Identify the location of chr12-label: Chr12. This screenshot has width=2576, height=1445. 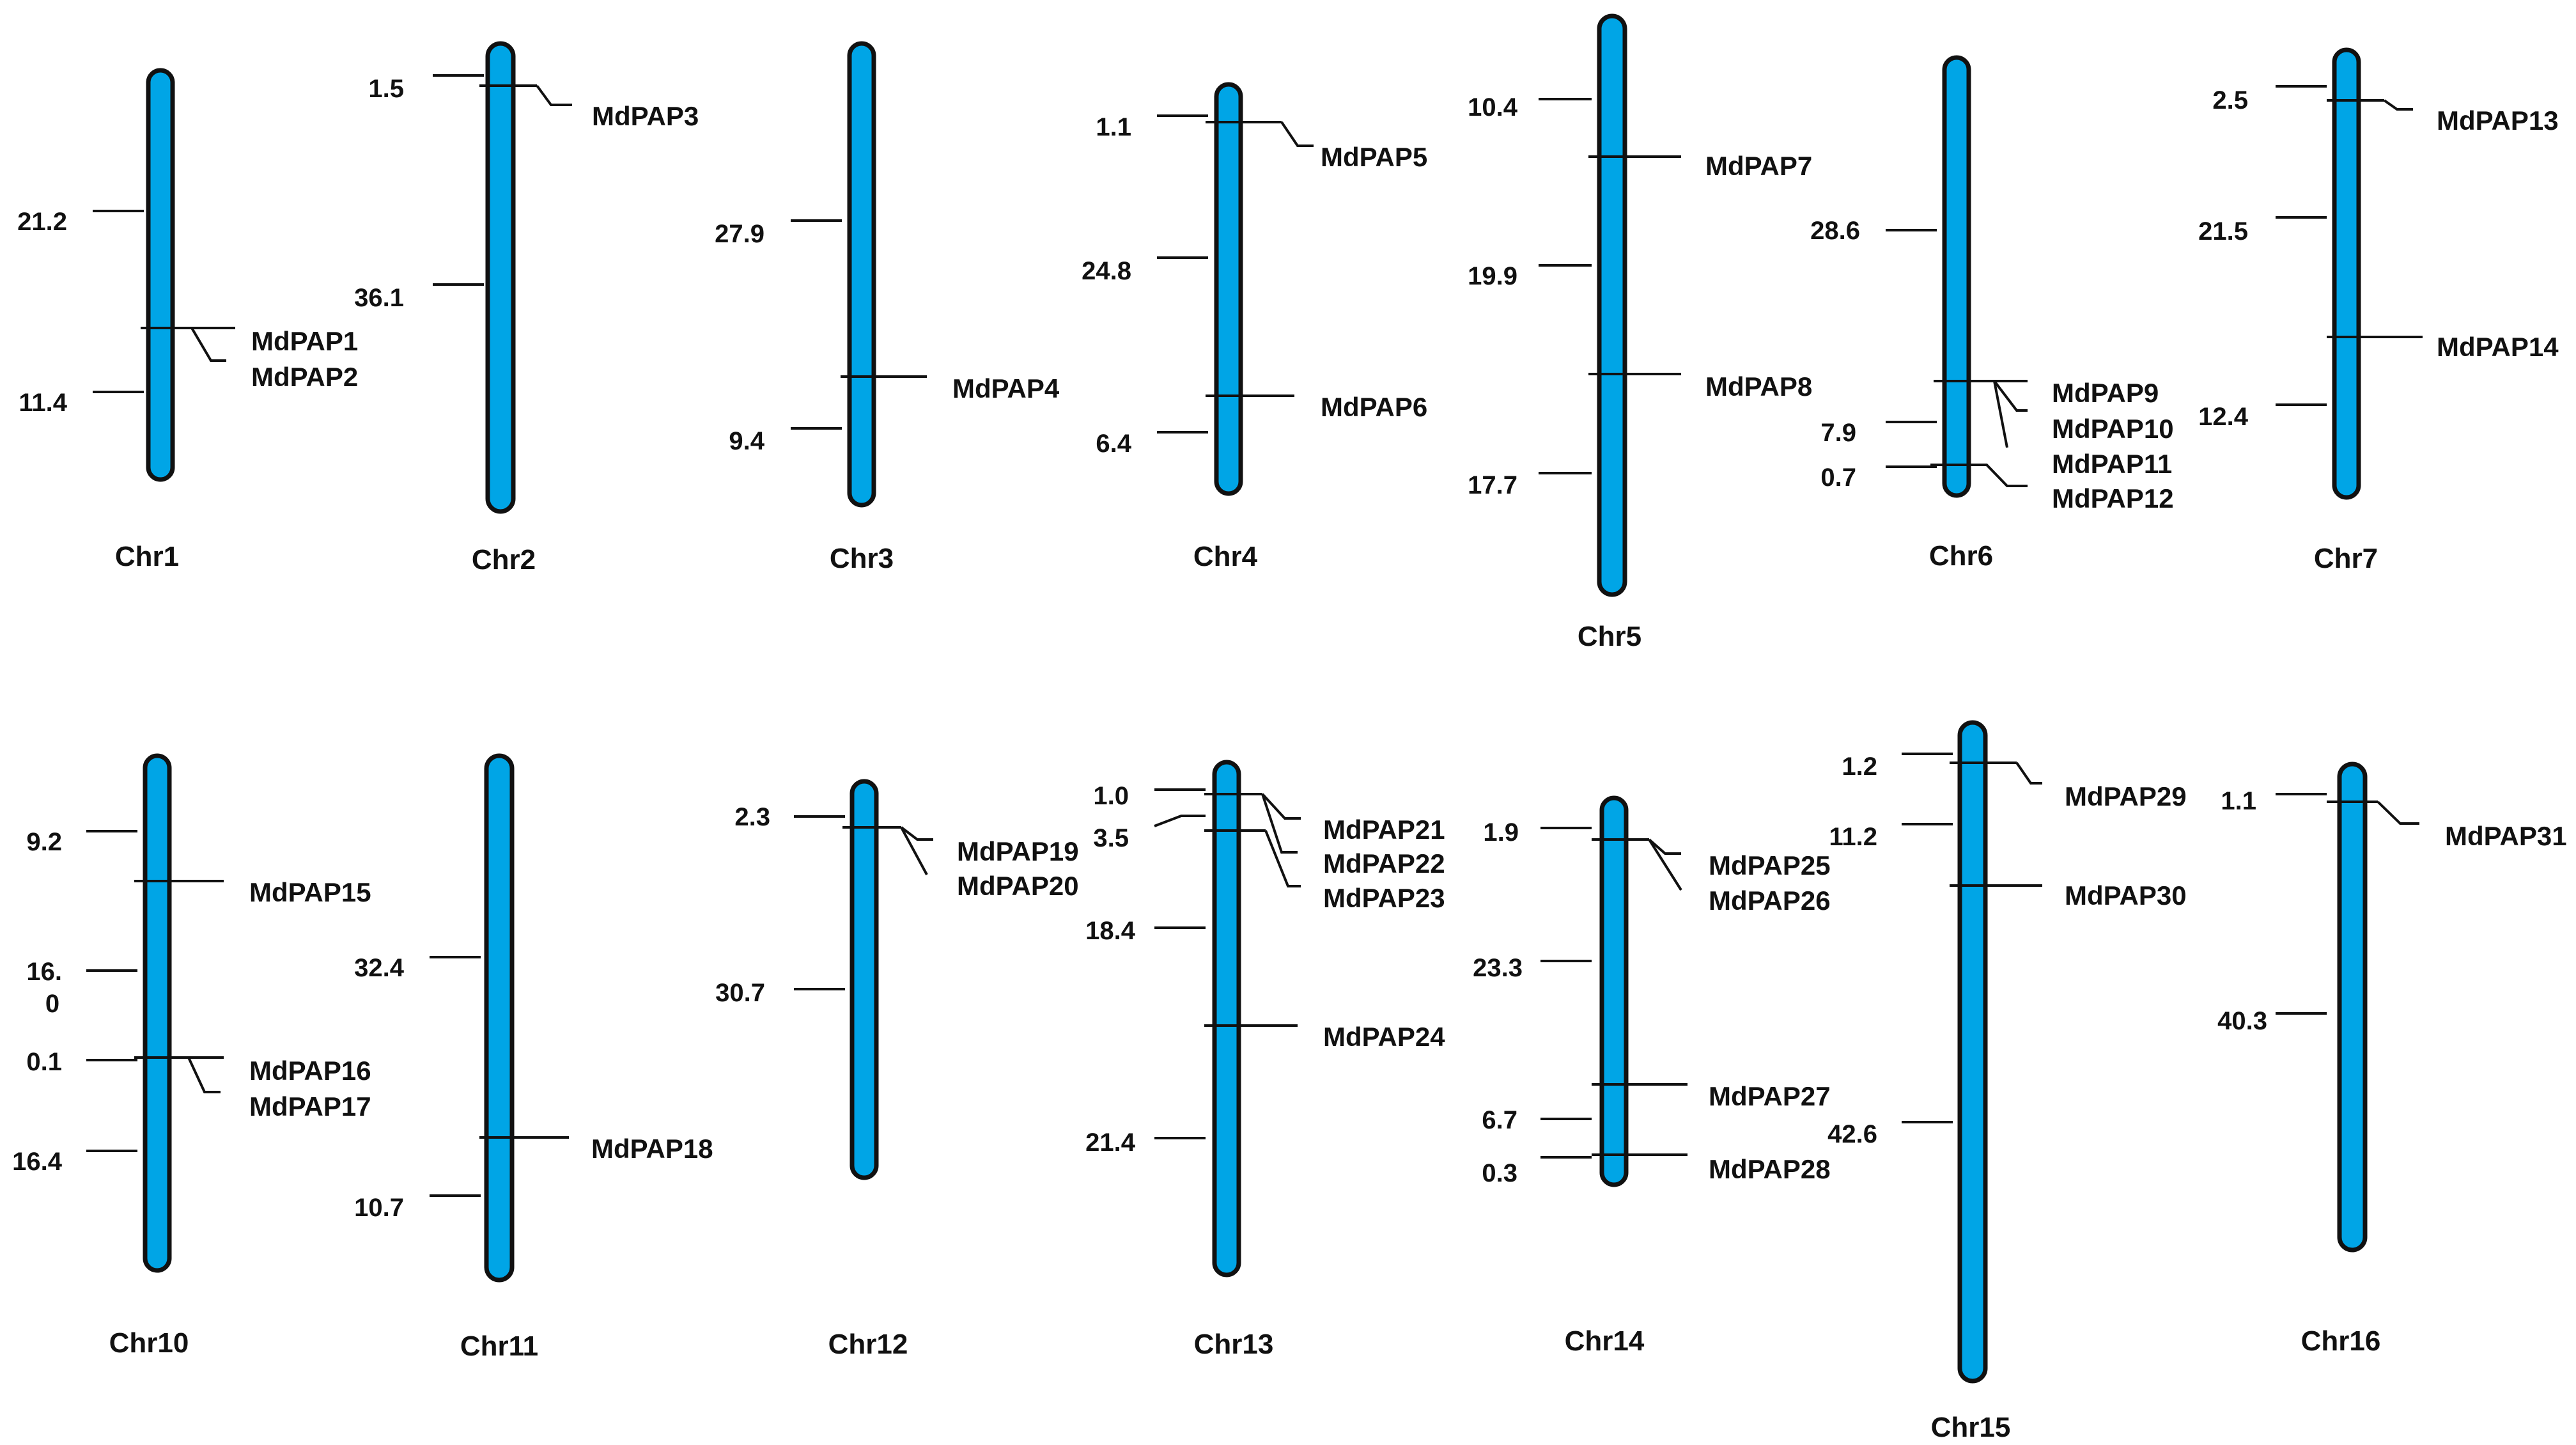
(868, 1344).